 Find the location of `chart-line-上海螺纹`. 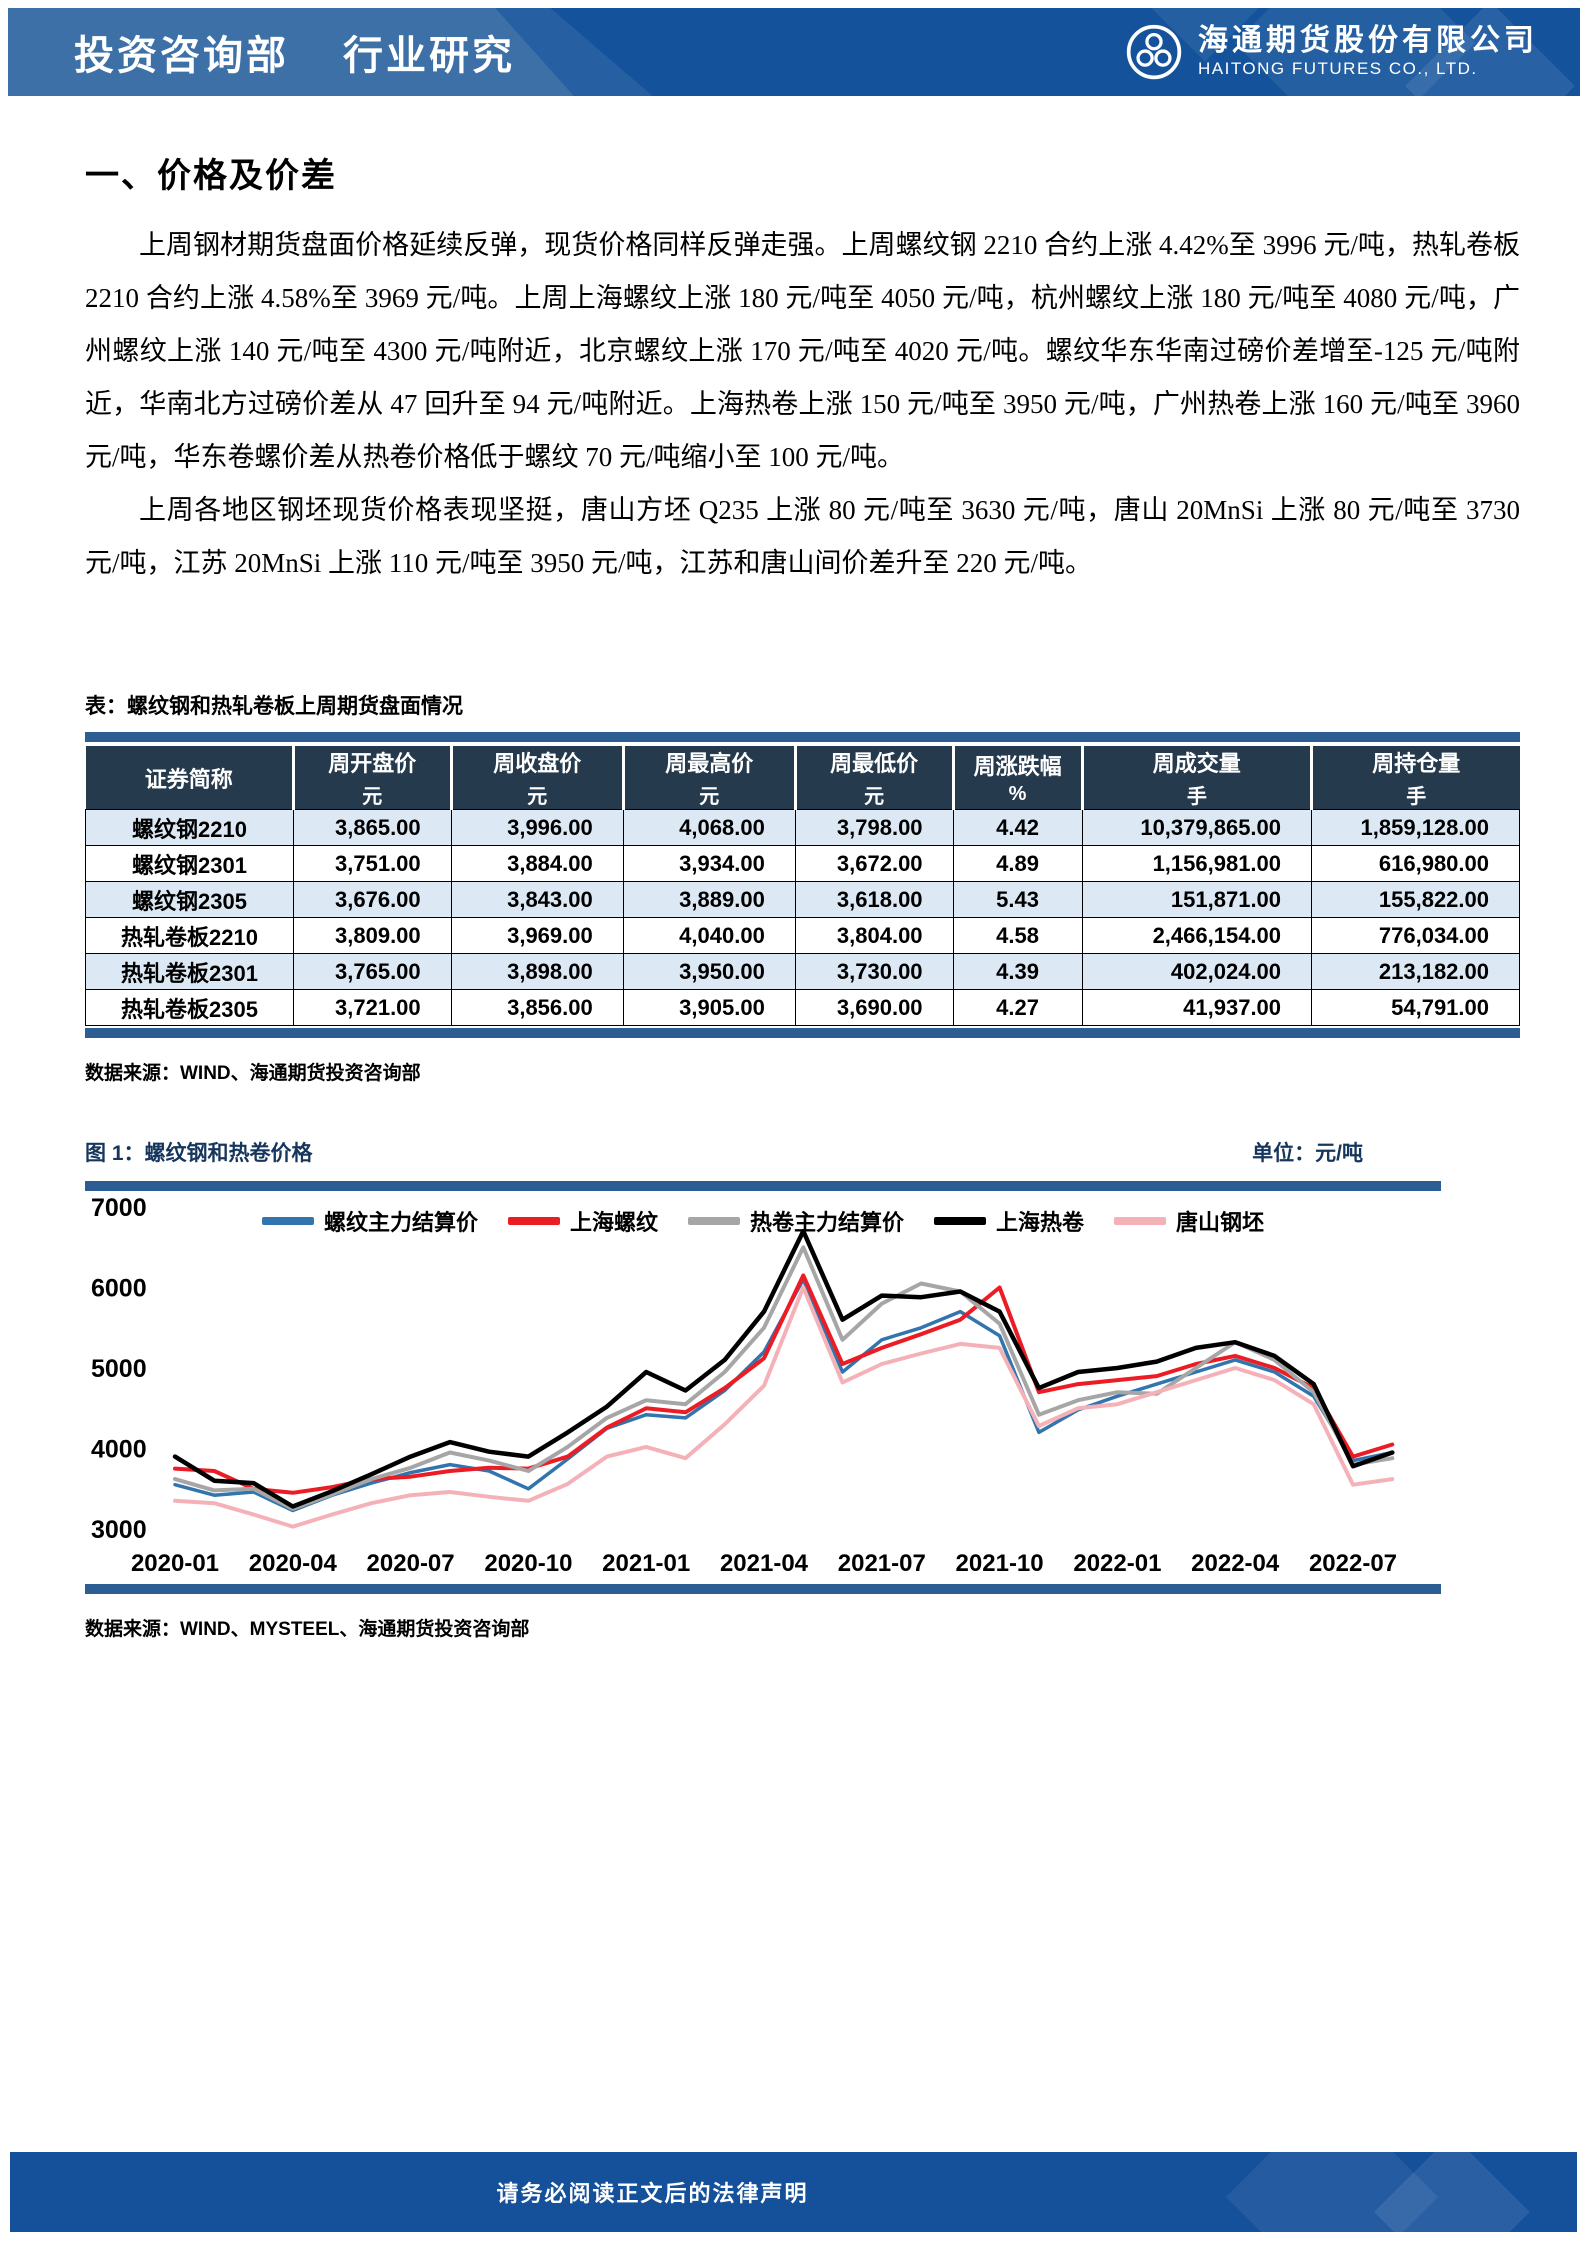

chart-line-上海螺纹 is located at coordinates (784, 1384).